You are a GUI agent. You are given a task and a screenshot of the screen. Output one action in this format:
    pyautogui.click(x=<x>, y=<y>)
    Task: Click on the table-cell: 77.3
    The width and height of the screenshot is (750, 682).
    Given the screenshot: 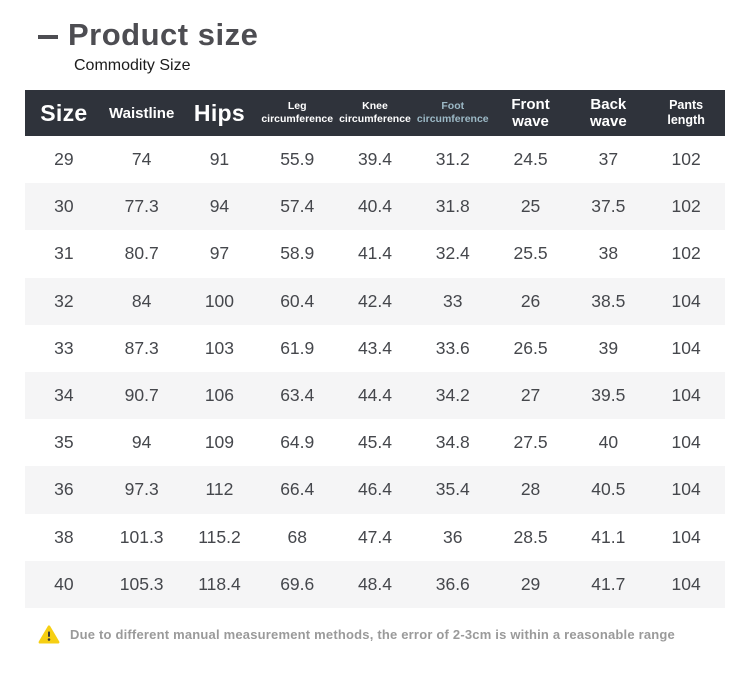 What is the action you would take?
    pyautogui.click(x=141, y=206)
    